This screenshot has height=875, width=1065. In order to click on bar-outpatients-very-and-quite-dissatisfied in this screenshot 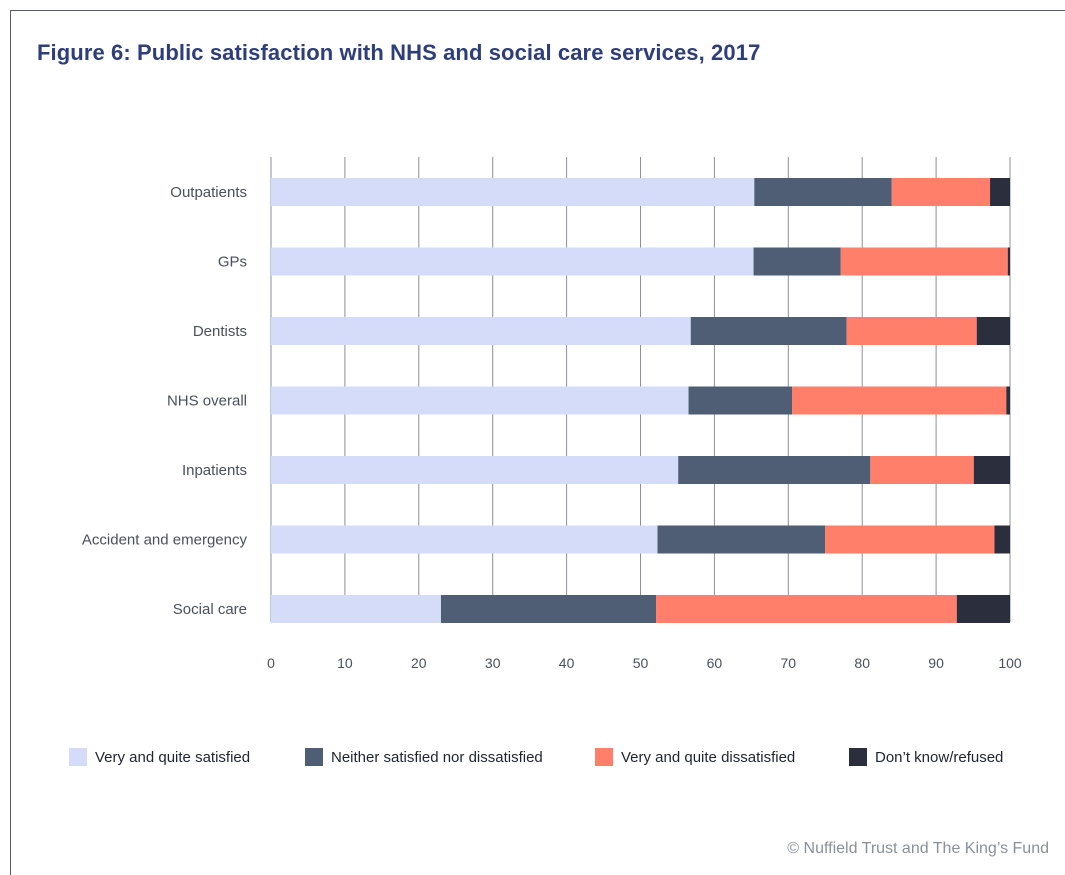, I will do `click(941, 192)`.